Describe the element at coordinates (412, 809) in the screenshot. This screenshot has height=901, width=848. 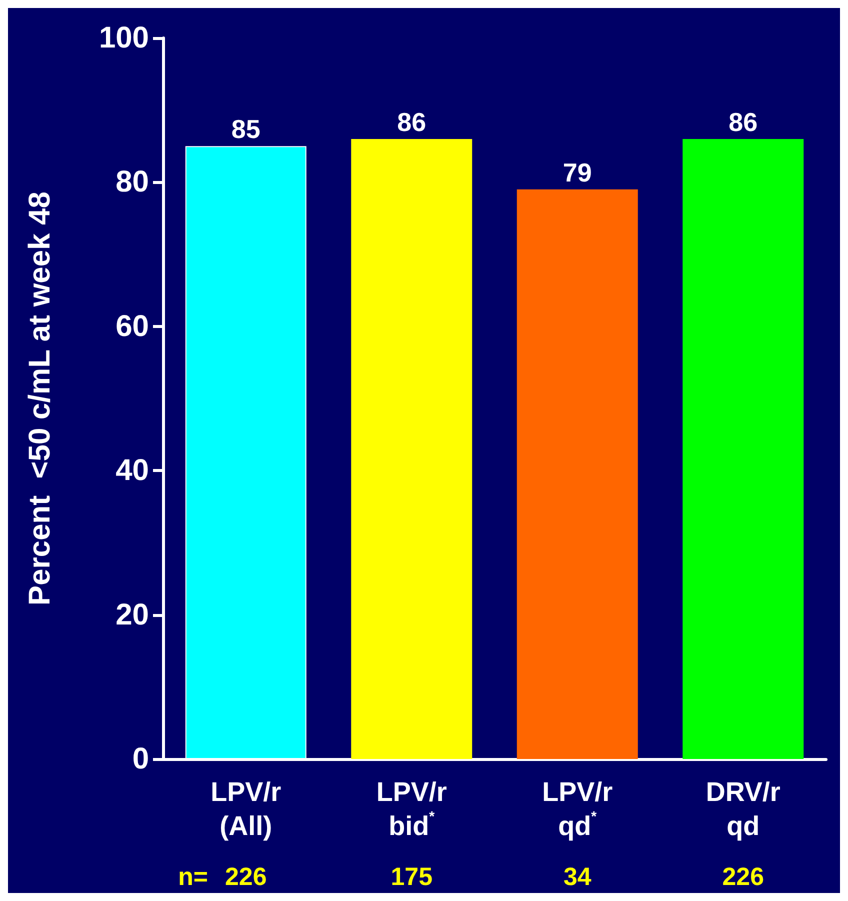
I see `x-tick-label: LPV/r bid*` at that location.